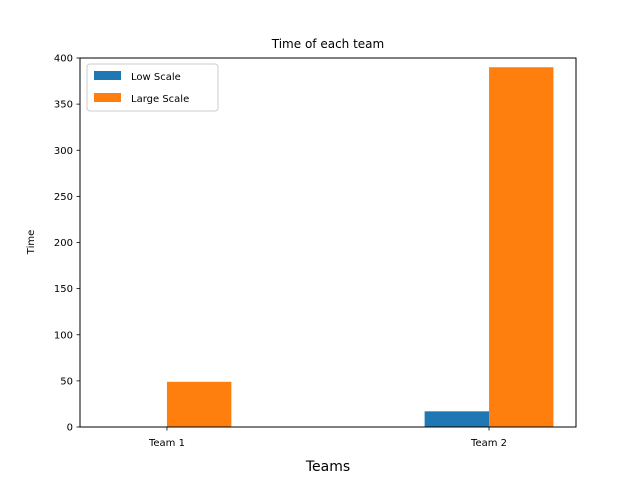 The width and height of the screenshot is (640, 484). What do you see at coordinates (166, 443) in the screenshot?
I see `x-tick-label: Team 1` at bounding box center [166, 443].